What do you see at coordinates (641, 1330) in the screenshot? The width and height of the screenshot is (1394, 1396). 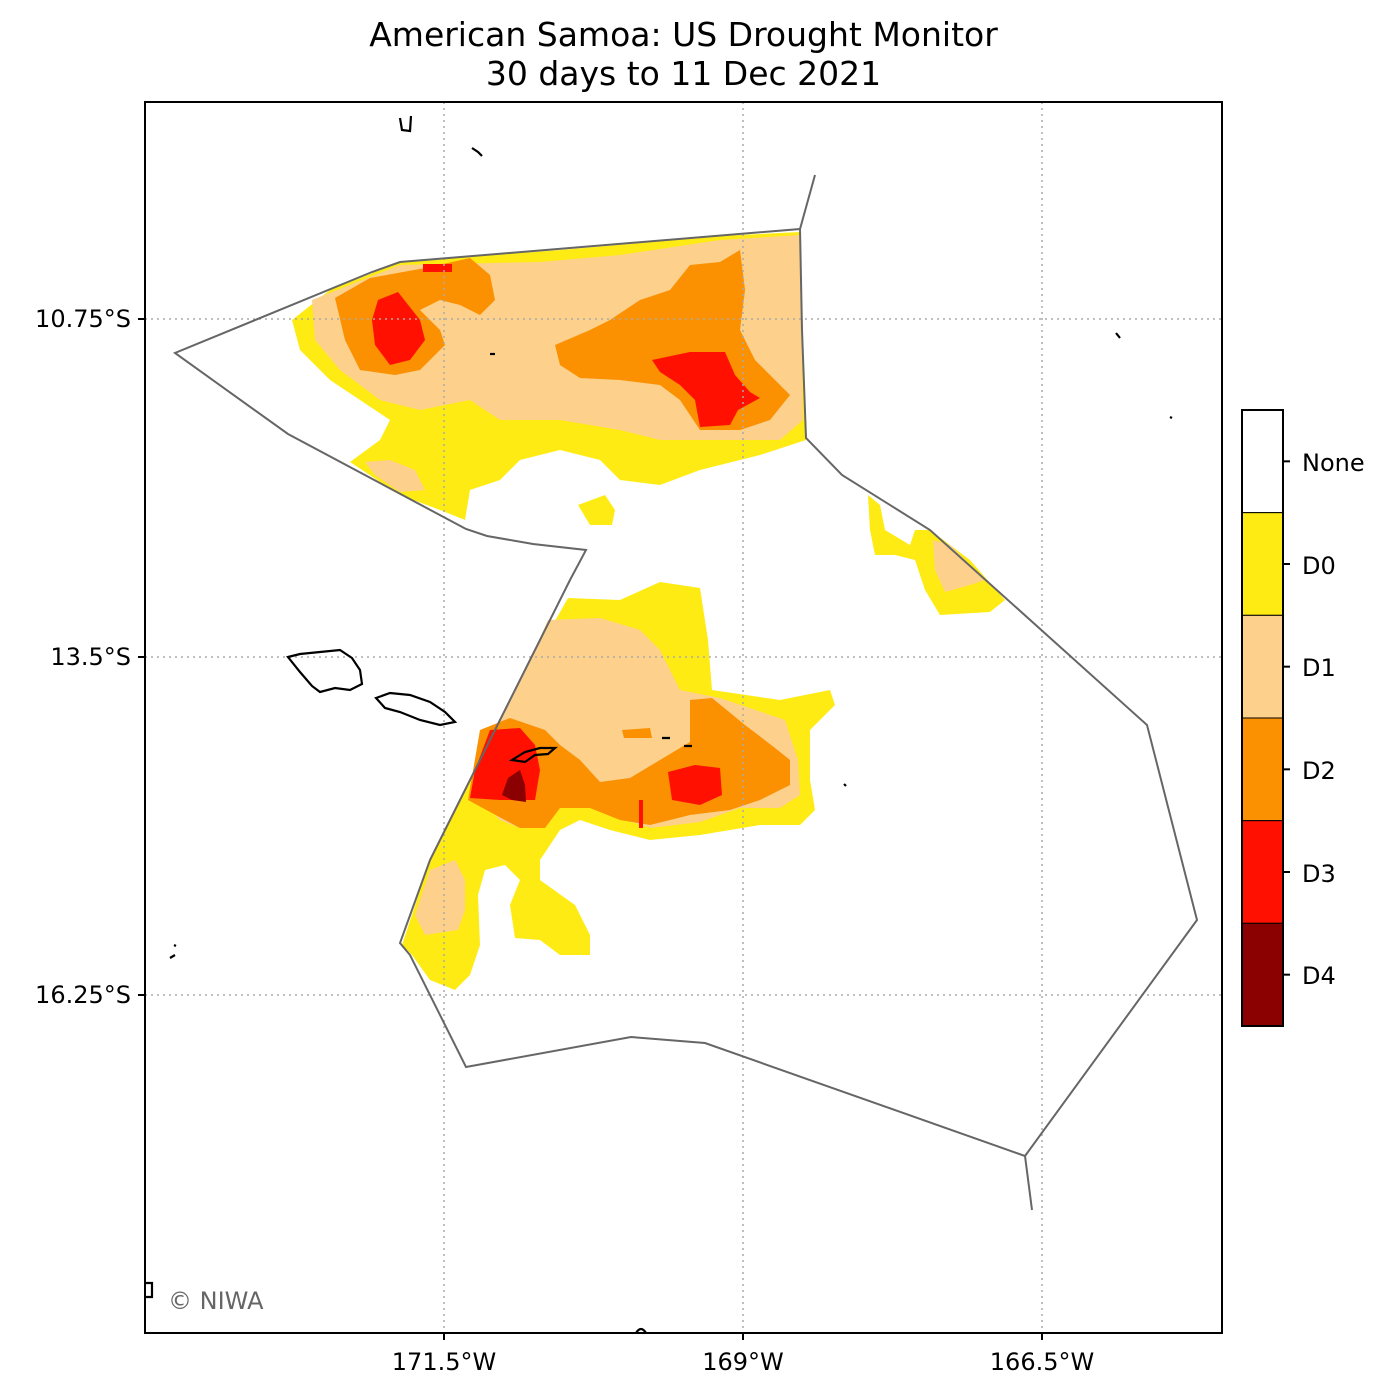 I see `bottom-islet` at bounding box center [641, 1330].